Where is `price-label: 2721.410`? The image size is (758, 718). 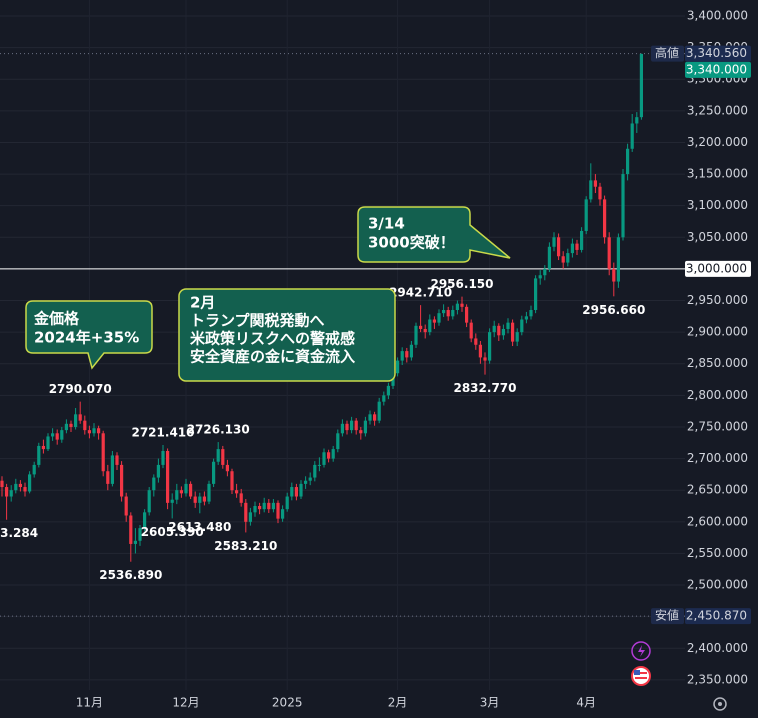
price-label: 2721.410 is located at coordinates (162, 433).